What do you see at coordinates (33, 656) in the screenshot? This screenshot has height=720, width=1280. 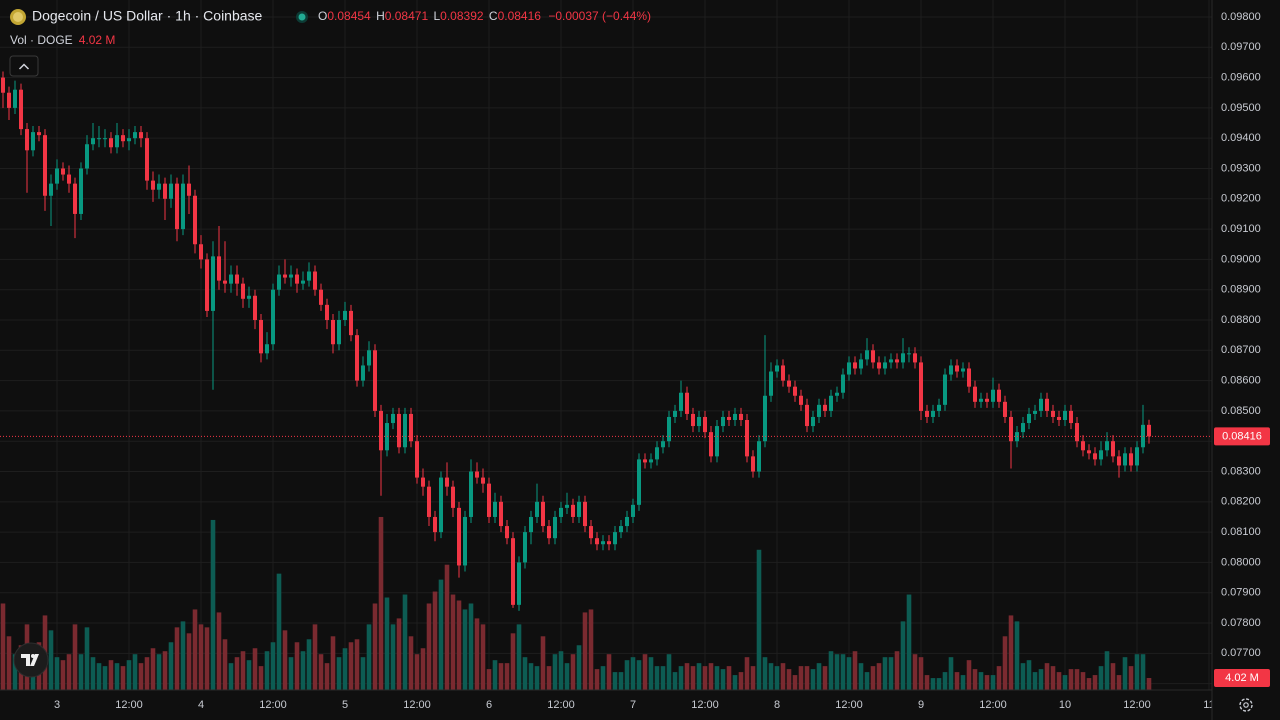 I see `logo-dot` at bounding box center [33, 656].